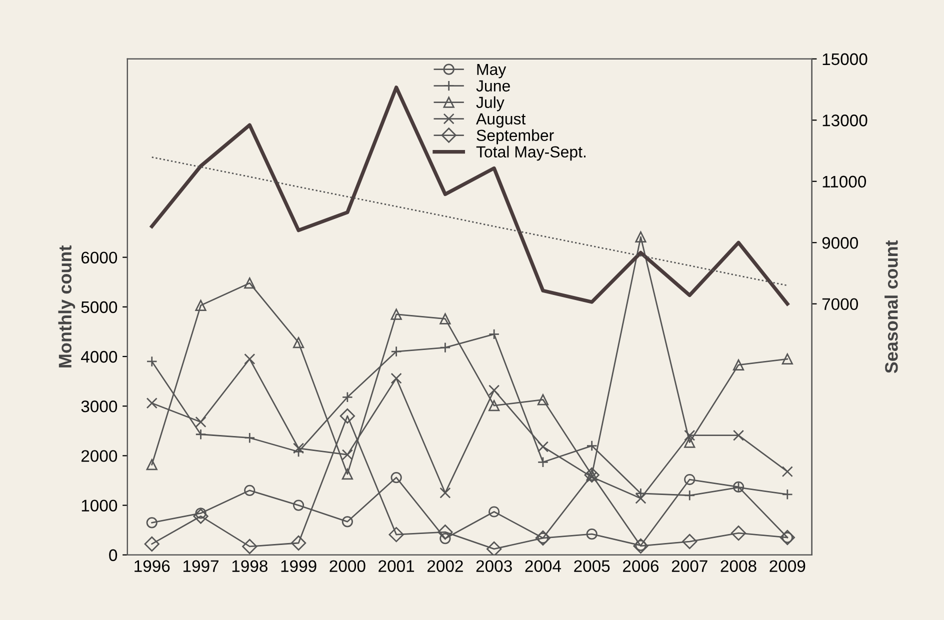 The image size is (944, 620). What do you see at coordinates (298, 566) in the screenshot?
I see `x-tick-label: 1999` at bounding box center [298, 566].